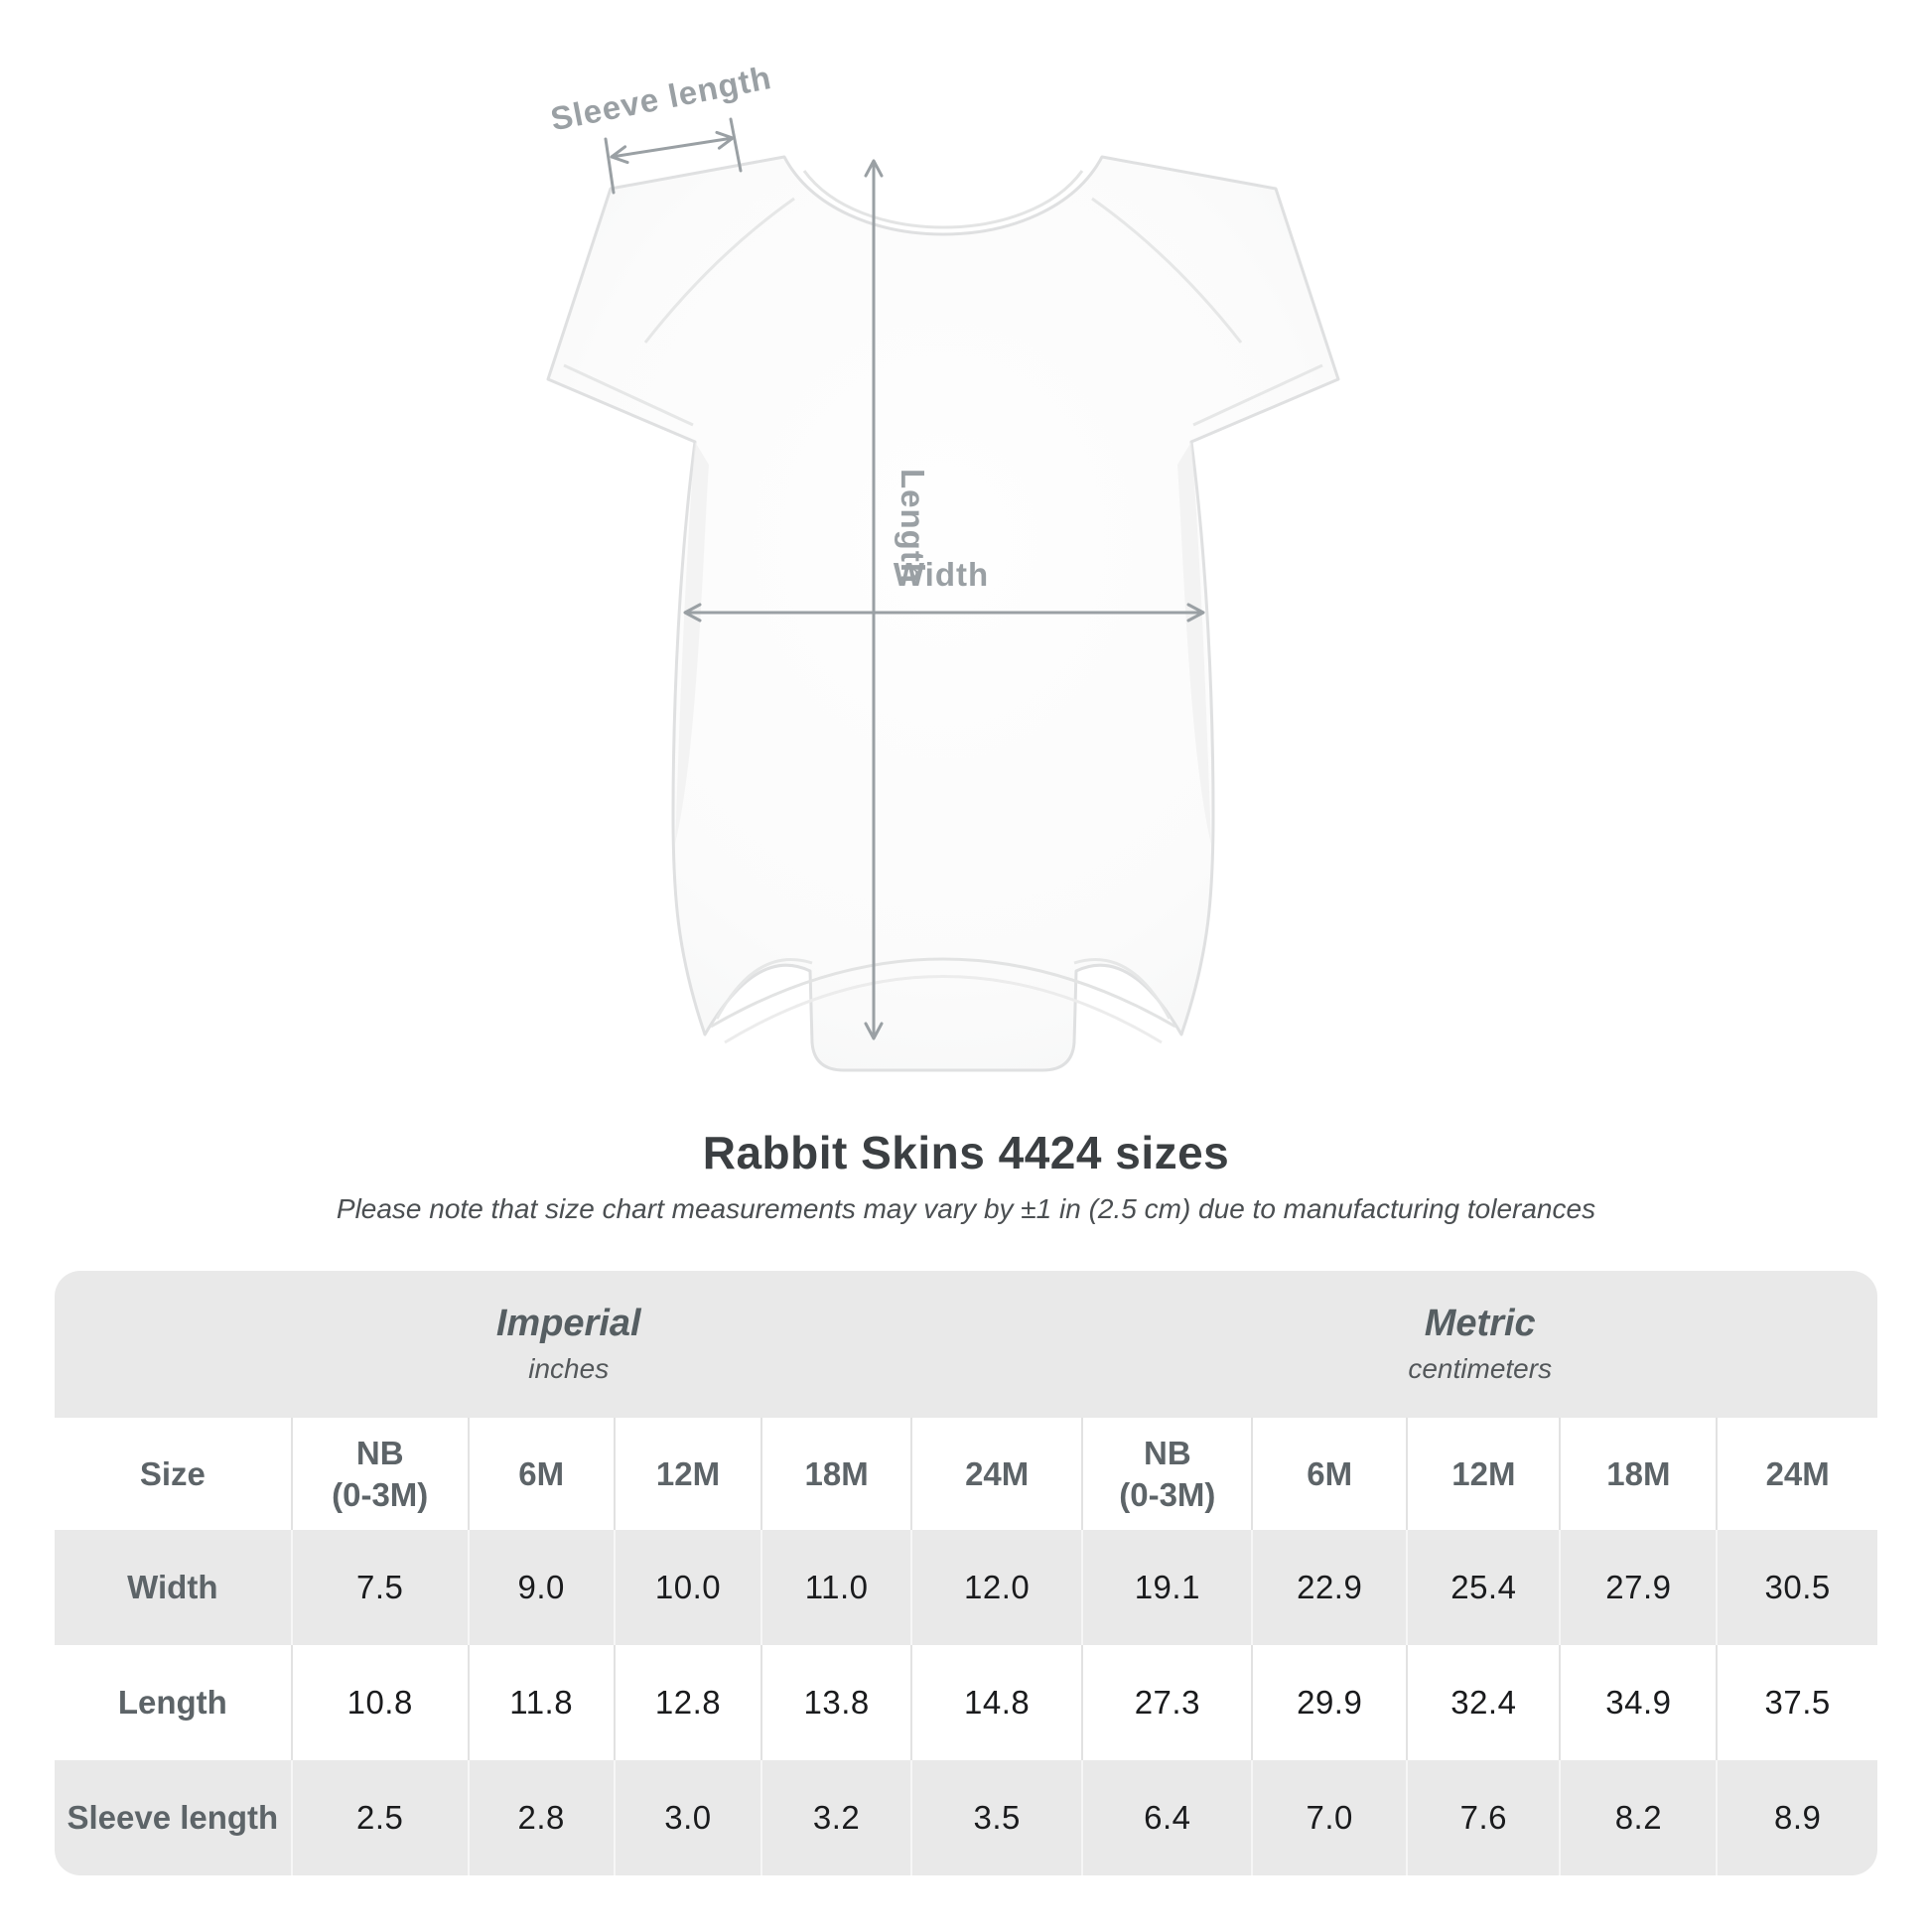 The image size is (1932, 1932). What do you see at coordinates (1483, 1818) in the screenshot?
I see `sleeve-12m-cm: 7.6` at bounding box center [1483, 1818].